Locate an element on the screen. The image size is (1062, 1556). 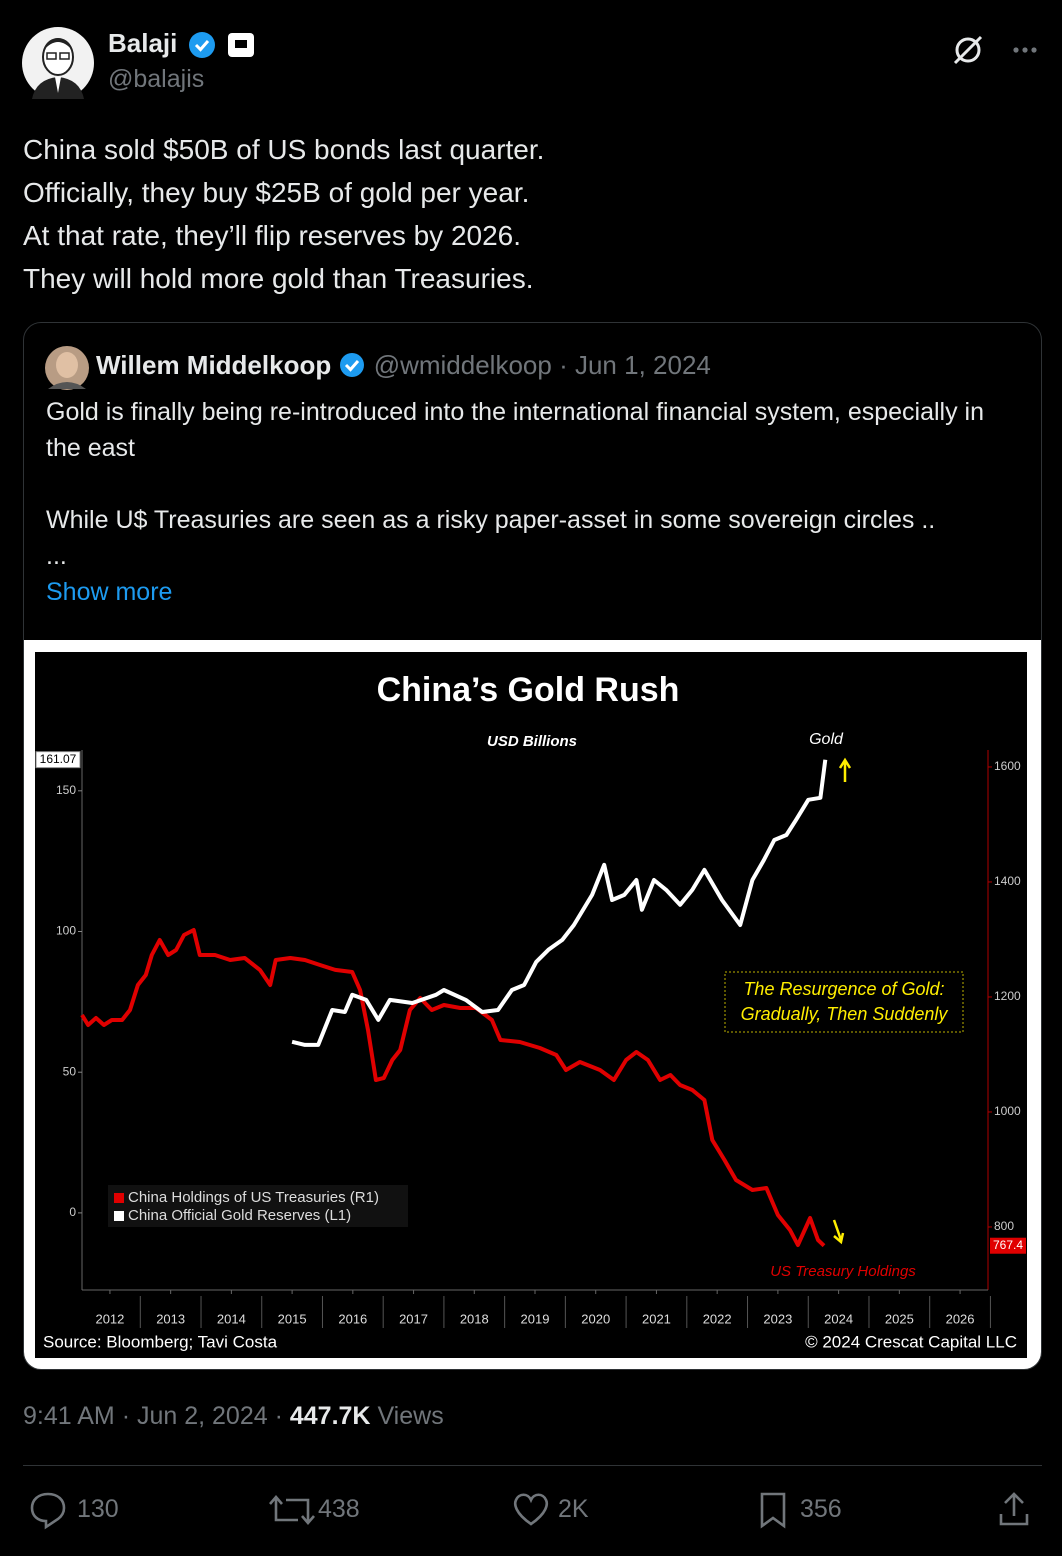
callout-line: Gradually, Then Suddenly is located at coordinates (845, 1014).